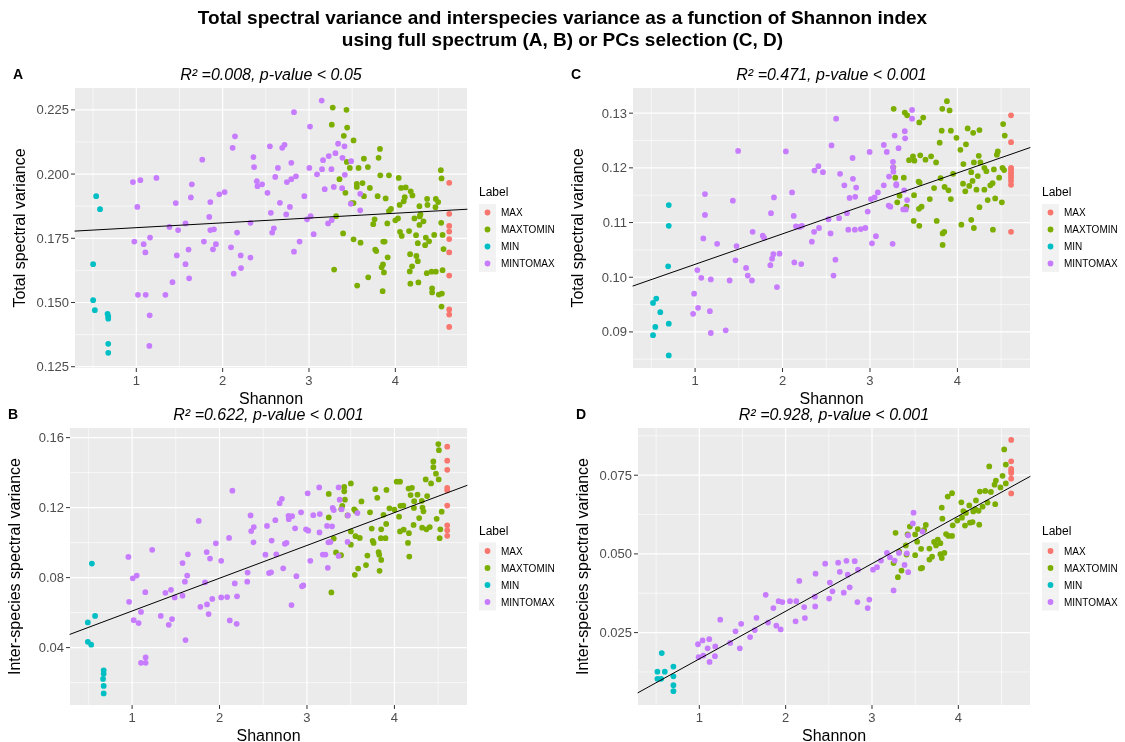  Describe the element at coordinates (614, 277) in the screenshot. I see `y-tick-label: 0.10` at that location.